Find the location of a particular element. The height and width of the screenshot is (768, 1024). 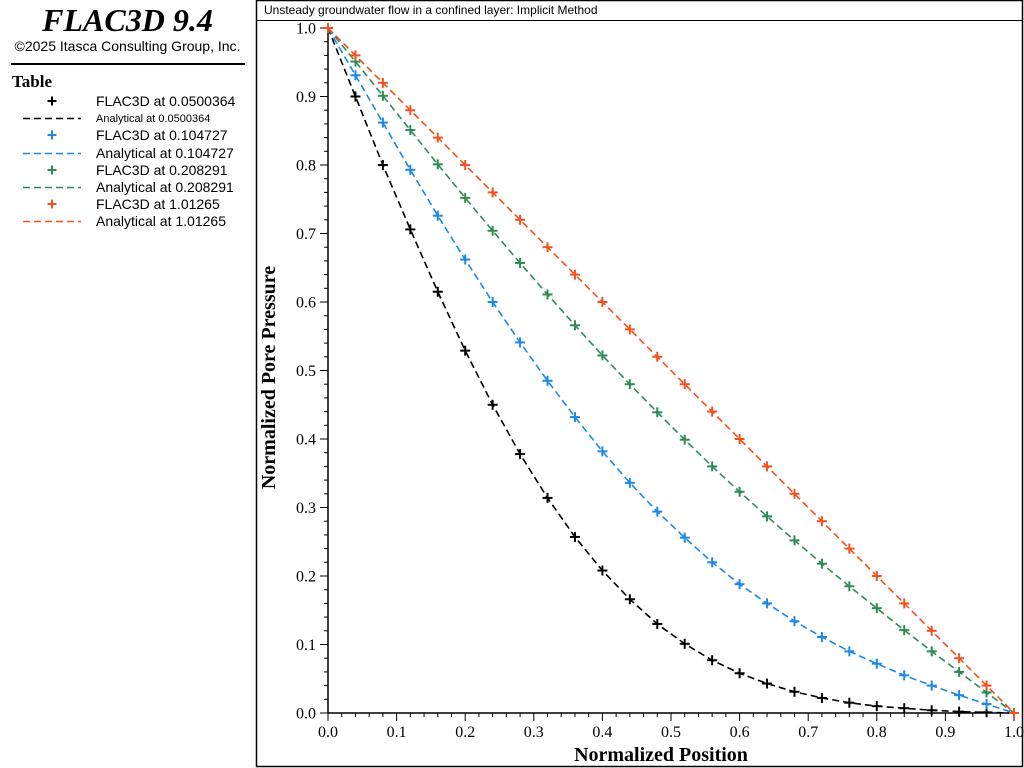

legend-item: FLAC3D at 0.104727 is located at coordinates (127, 135).